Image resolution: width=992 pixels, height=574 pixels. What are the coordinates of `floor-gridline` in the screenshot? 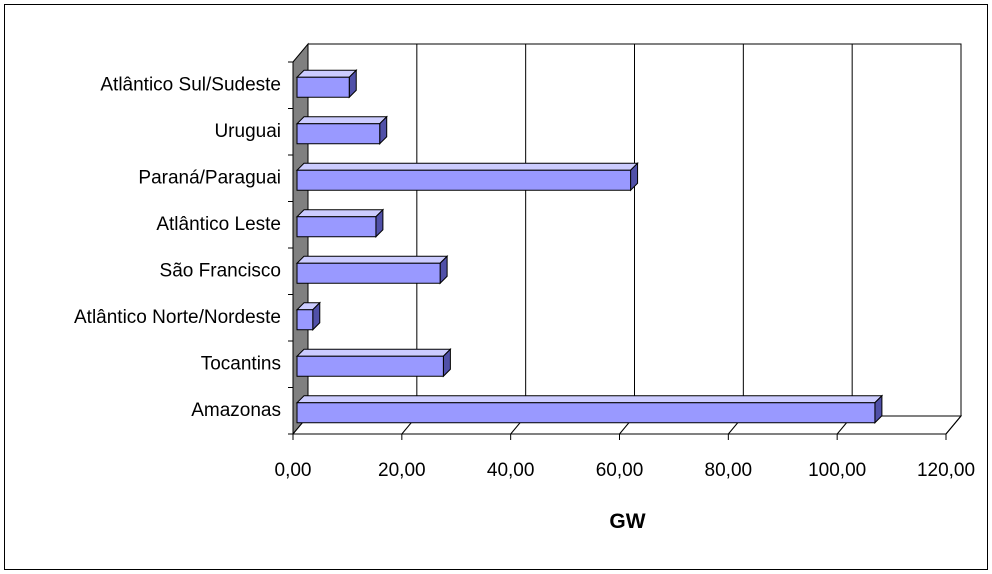 It's located at (953, 425).